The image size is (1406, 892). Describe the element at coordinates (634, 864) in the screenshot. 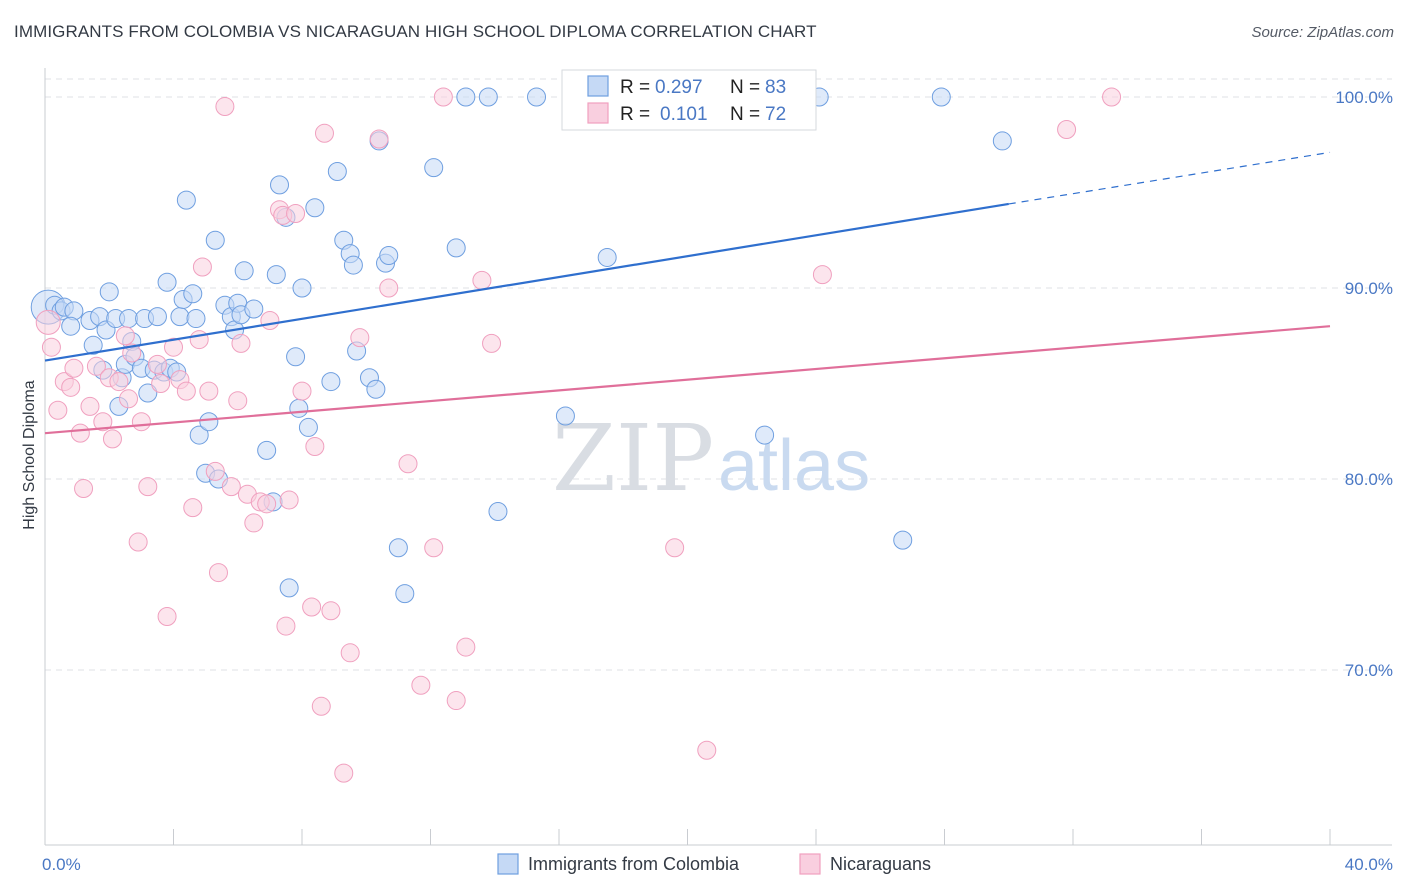

I see `series-legend-label-colombia: Immigrants from Colombia` at that location.